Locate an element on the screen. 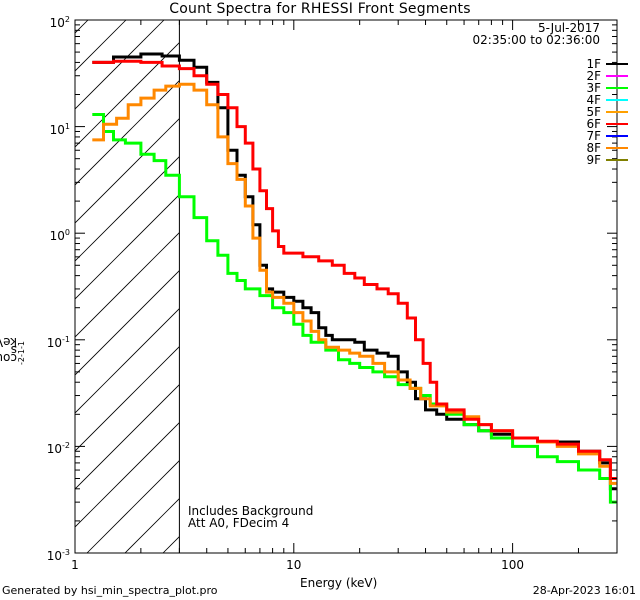 This screenshot has height=600, width=640. x-tick-label: 10 is located at coordinates (294, 565).